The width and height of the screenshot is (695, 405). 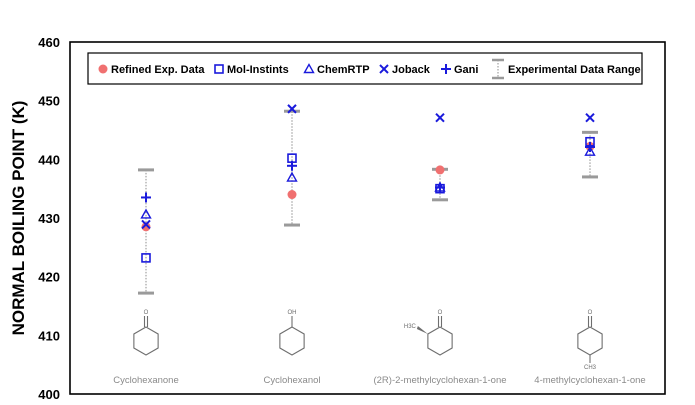 I want to click on y-tick-label: 460, so click(x=49, y=42).